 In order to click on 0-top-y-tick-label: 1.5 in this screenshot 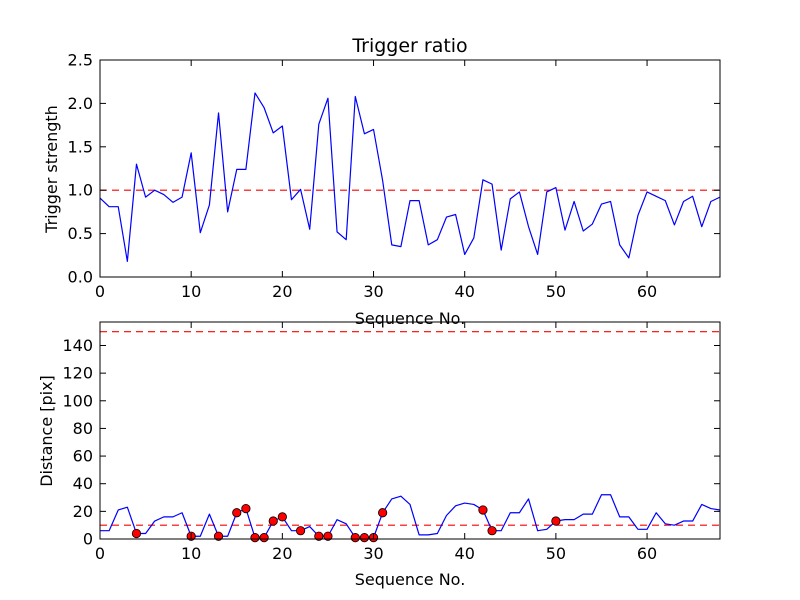, I will do `click(80, 146)`.